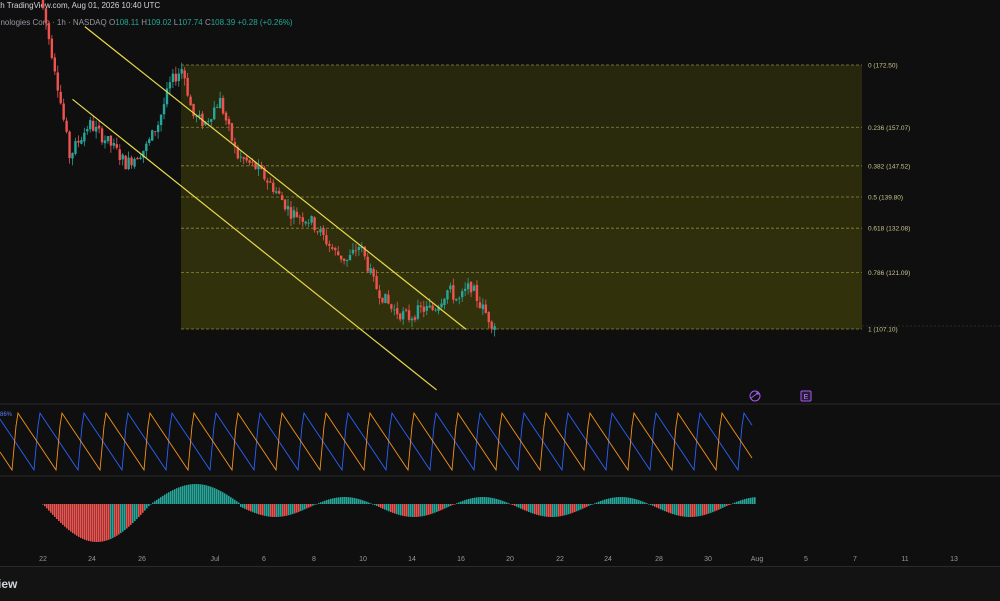 Image resolution: width=1000 pixels, height=601 pixels. Describe the element at coordinates (376, 441) in the screenshot. I see `oscillator-orange-line` at that location.